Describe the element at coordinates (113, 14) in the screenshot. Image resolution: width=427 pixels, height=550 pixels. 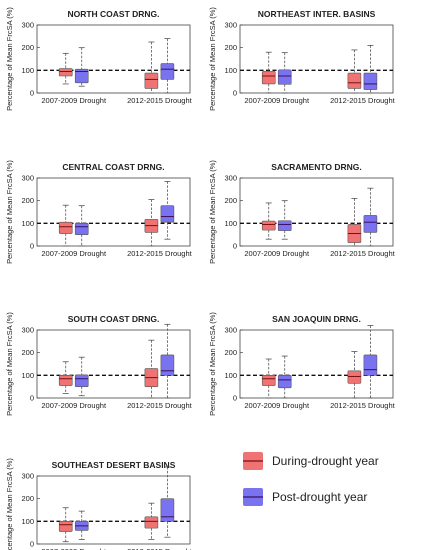
I see `panel-title: NORTH COAST DRNG.` at that location.